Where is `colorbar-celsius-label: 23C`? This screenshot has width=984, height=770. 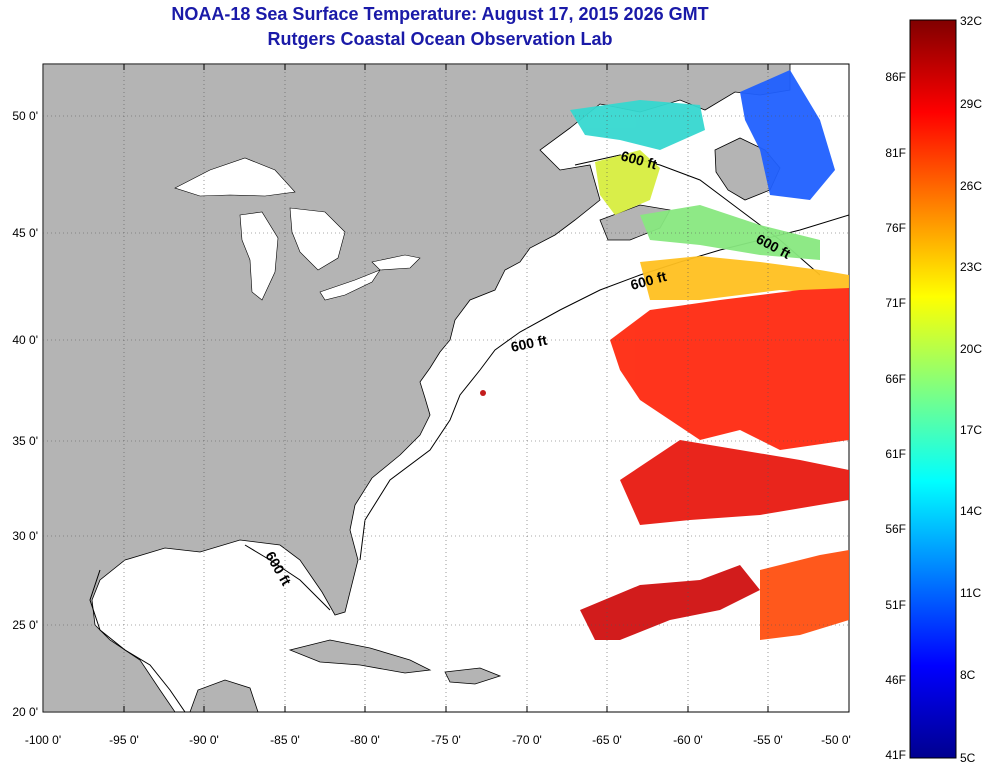
colorbar-celsius-label: 23C is located at coordinates (971, 267).